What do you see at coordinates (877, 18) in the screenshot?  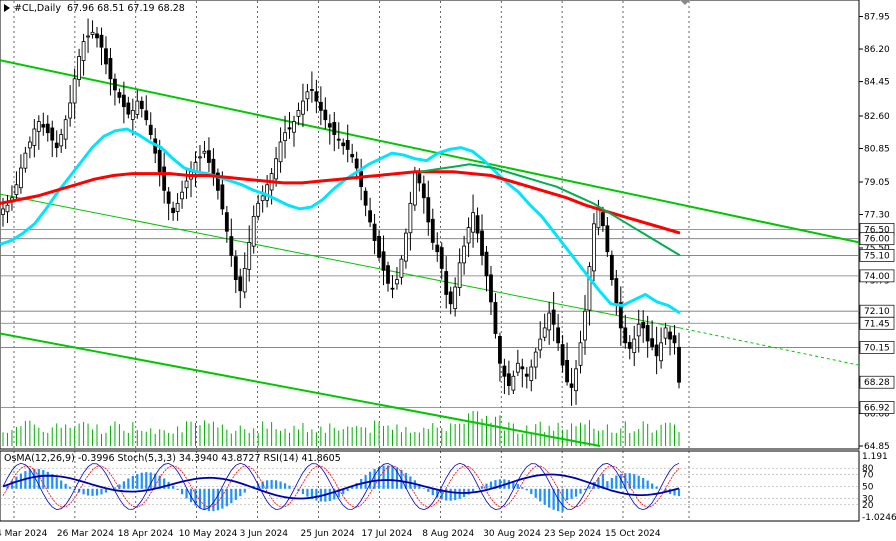 I see `price-tick-label: 87.95` at bounding box center [877, 18].